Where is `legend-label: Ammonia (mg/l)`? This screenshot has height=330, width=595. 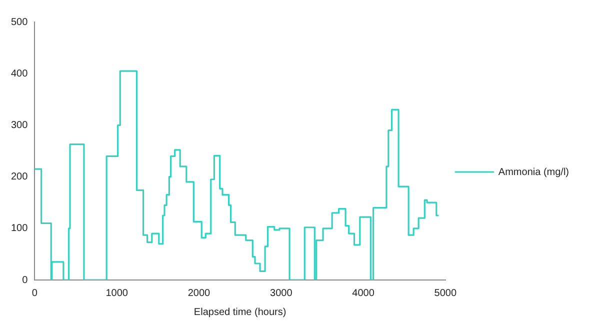 legend-label: Ammonia (mg/l) is located at coordinates (534, 172).